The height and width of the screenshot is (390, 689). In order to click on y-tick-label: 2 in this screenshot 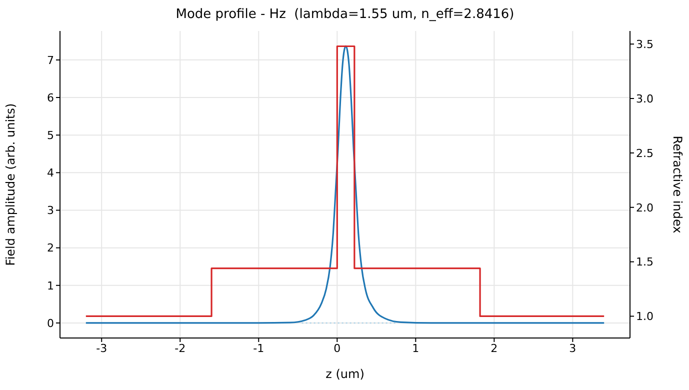, I will do `click(50, 248)`.